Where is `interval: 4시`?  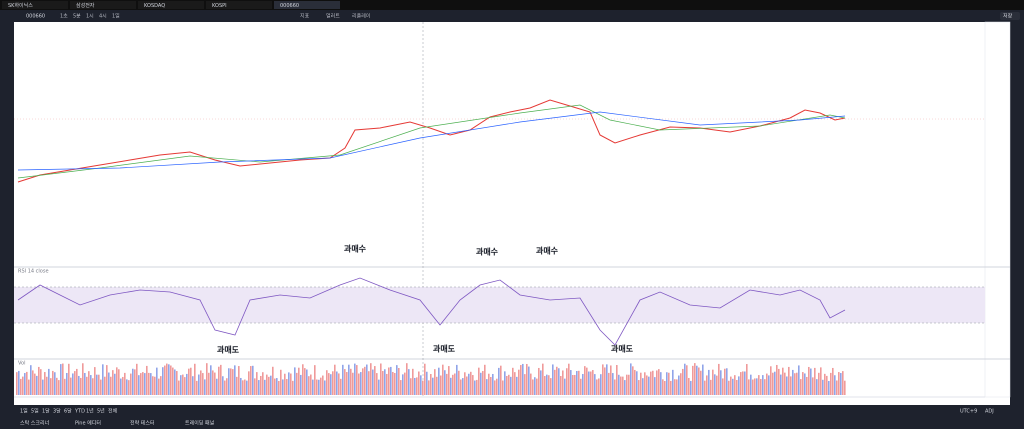
interval: 4시 is located at coordinates (103, 17).